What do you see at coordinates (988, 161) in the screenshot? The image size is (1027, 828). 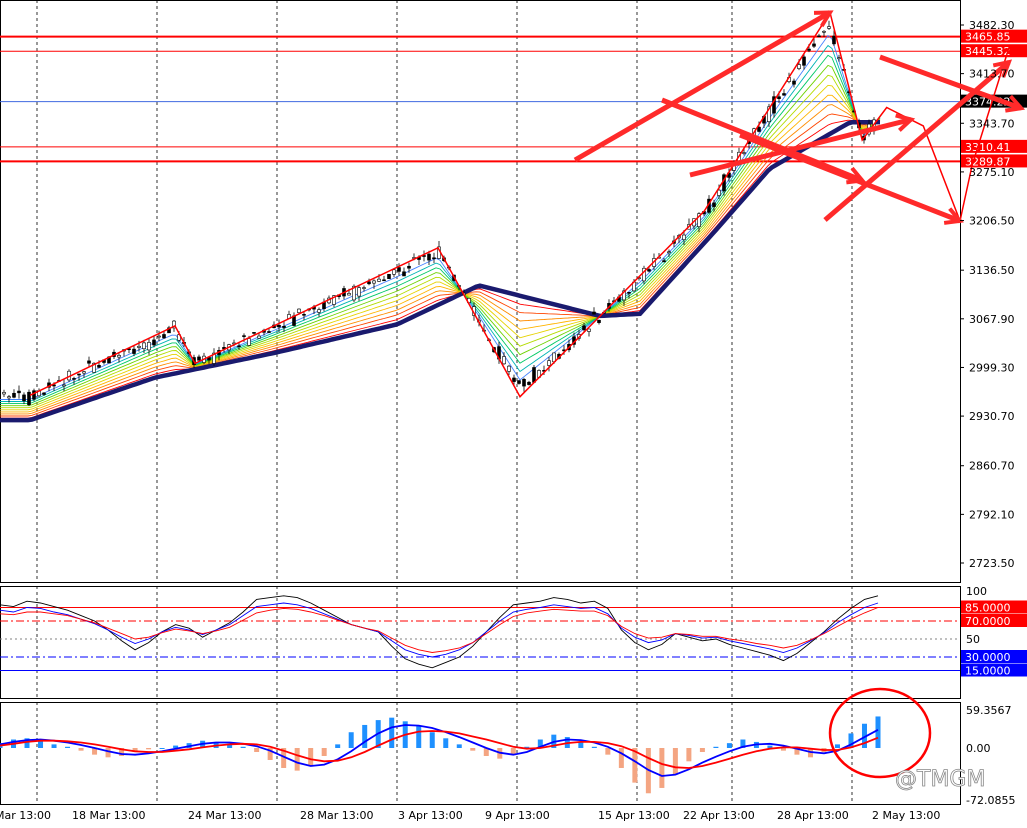 I see `level-label: 3289.87` at bounding box center [988, 161].